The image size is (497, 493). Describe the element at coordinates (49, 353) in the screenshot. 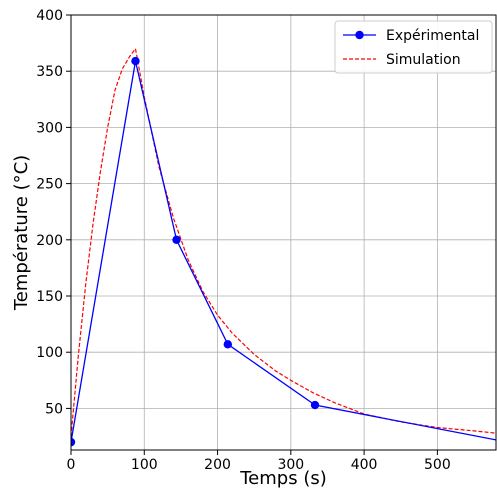

I see `y-tick-label: 100` at that location.